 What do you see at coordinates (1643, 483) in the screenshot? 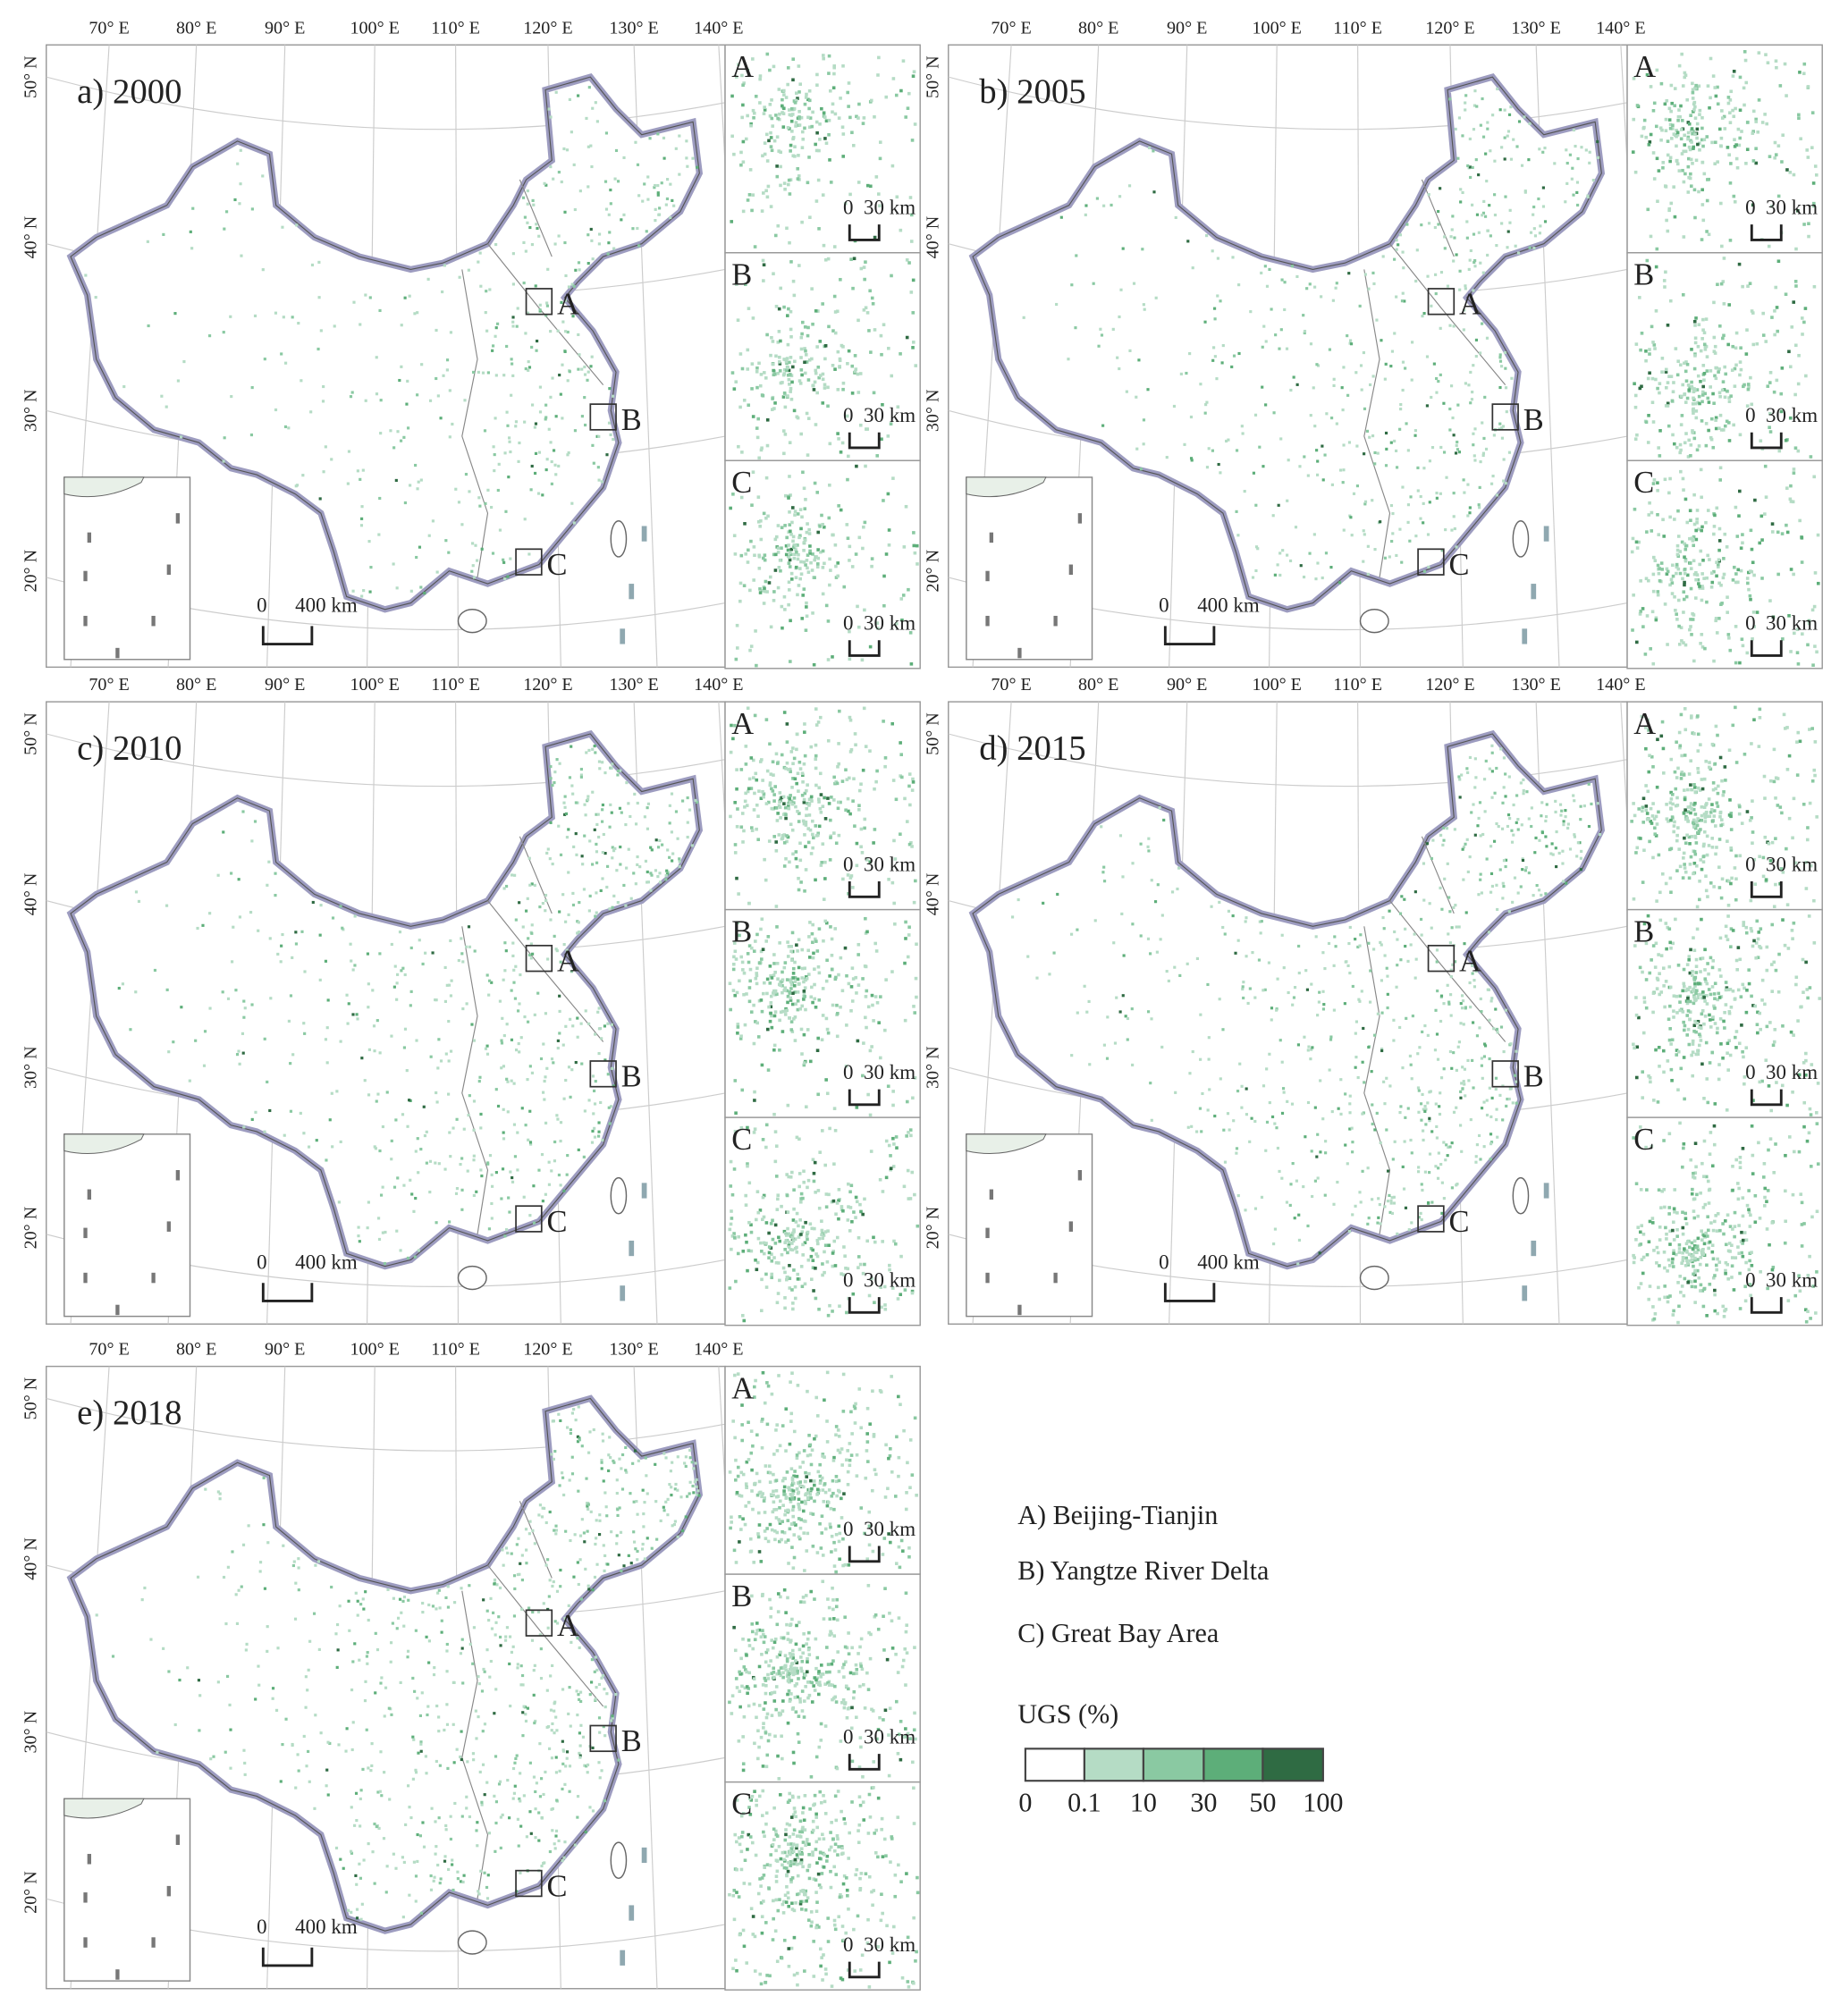
I see `inset-label: C` at bounding box center [1643, 483].